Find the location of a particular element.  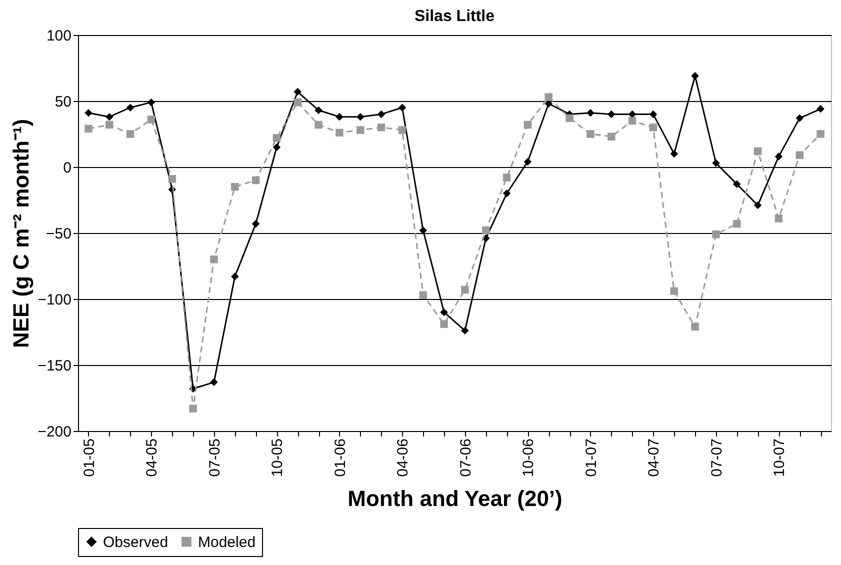

x-tick-label: 10-07 is located at coordinates (779, 457).